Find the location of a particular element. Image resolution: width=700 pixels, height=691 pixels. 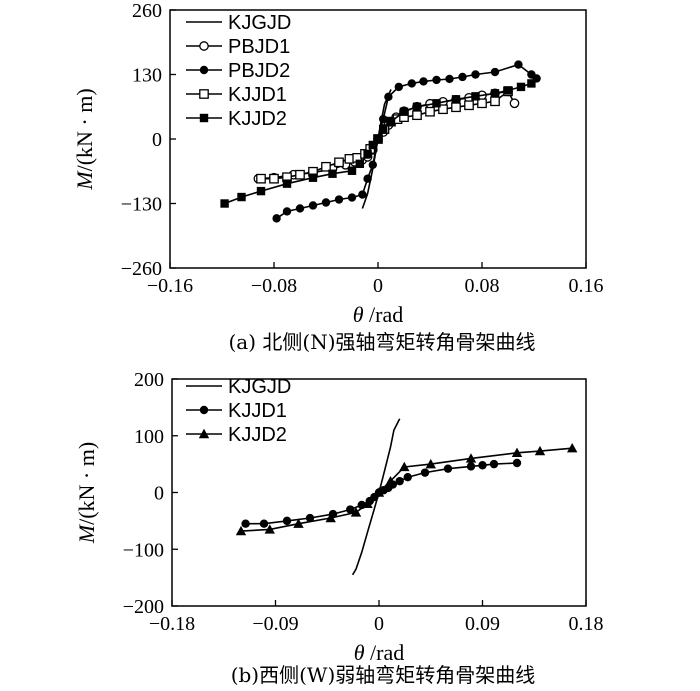

y-axis-label-b: M/(kN · m) is located at coordinates (86, 493).